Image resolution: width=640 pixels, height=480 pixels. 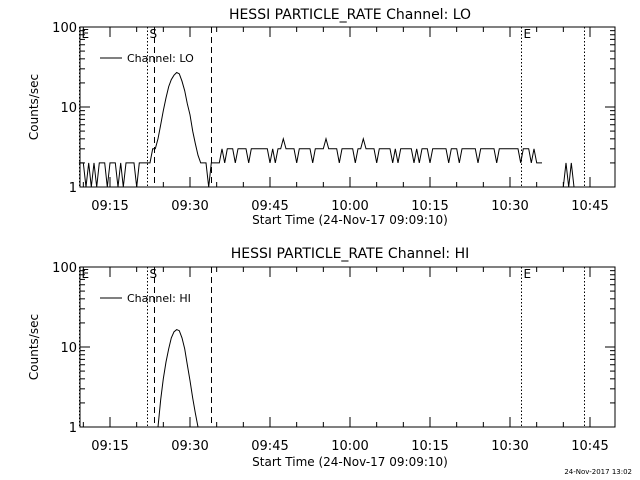 I want to click on legend-label: Channel: LO, so click(x=160, y=58).